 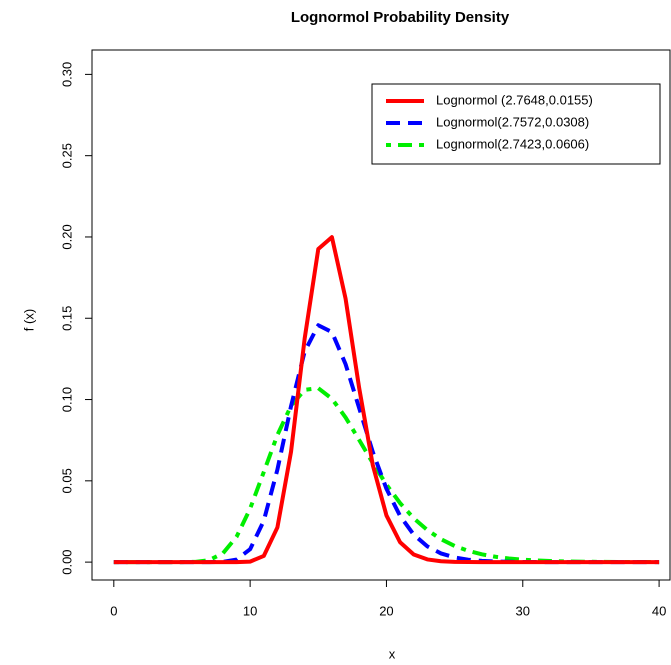 I want to click on y-tick-label: 0.00, so click(x=66, y=561).